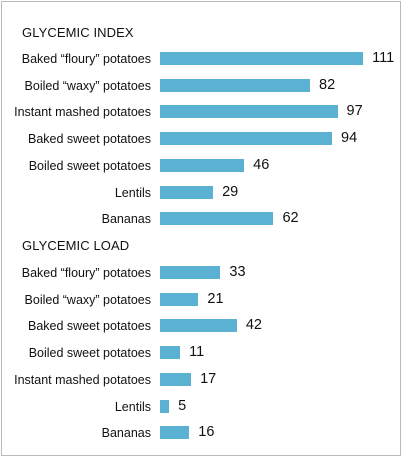  I want to click on value-label: 42, so click(253, 325).